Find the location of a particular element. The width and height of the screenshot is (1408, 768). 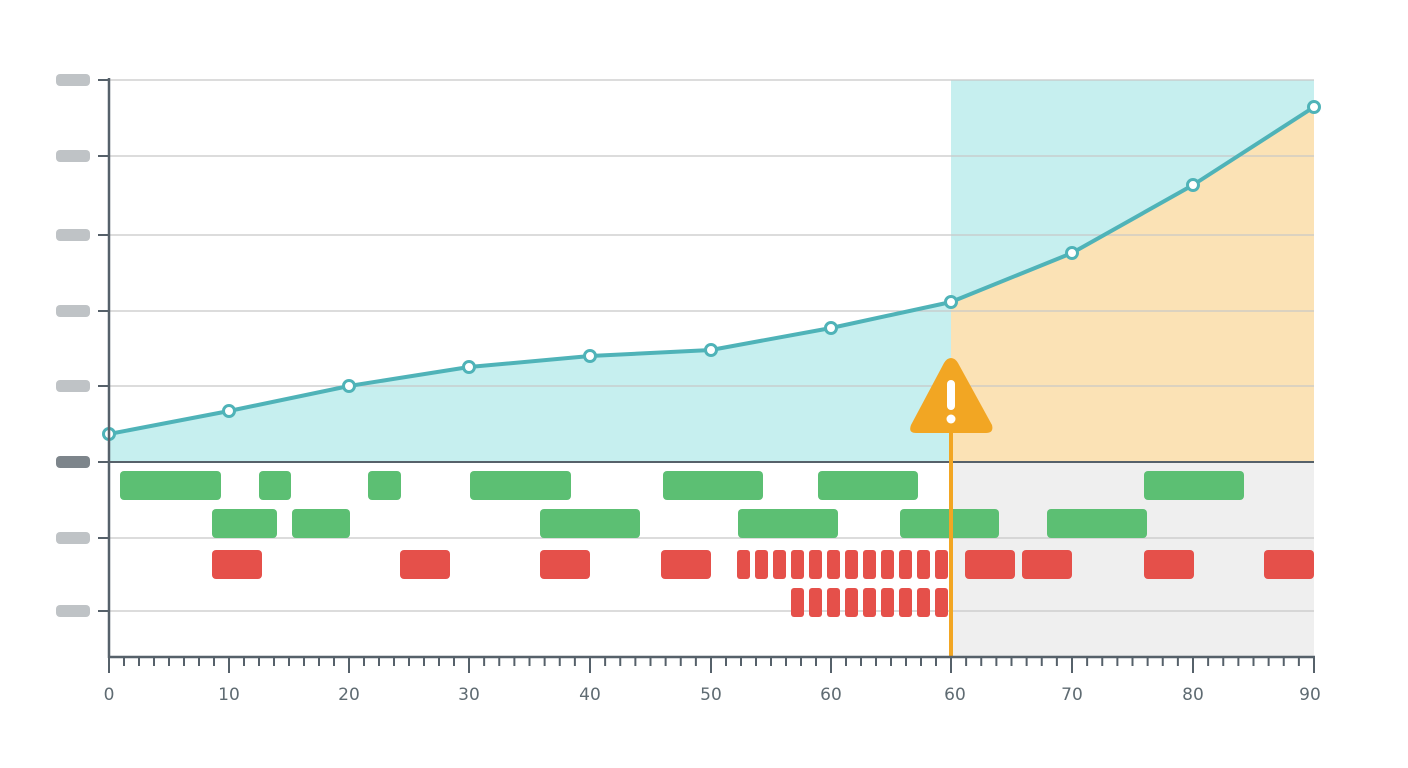

x-axis-ticks is located at coordinates (711, 665).